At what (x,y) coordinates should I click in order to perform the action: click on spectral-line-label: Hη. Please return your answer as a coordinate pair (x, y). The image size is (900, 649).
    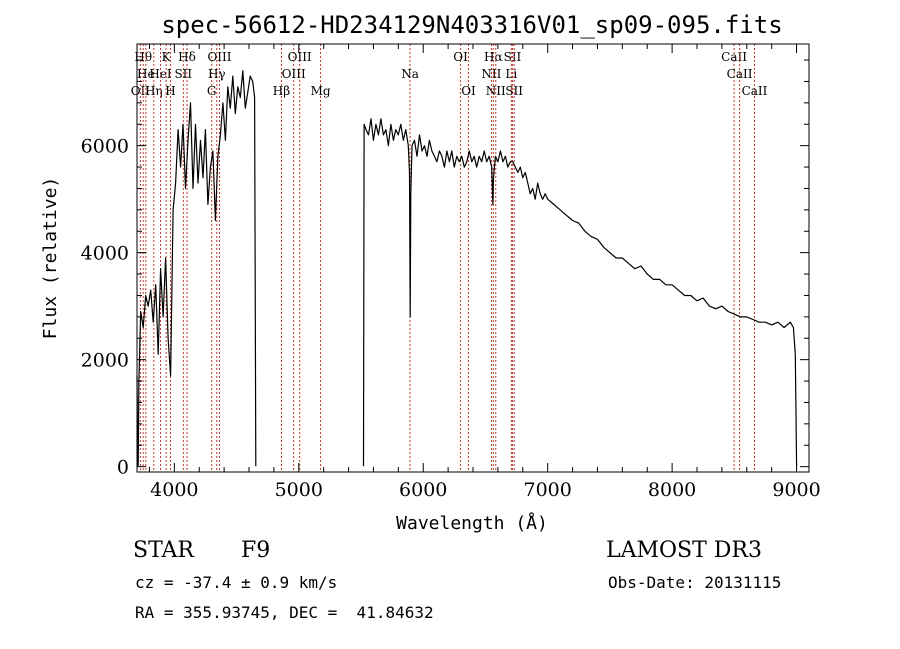
    Looking at the image, I should click on (154, 91).